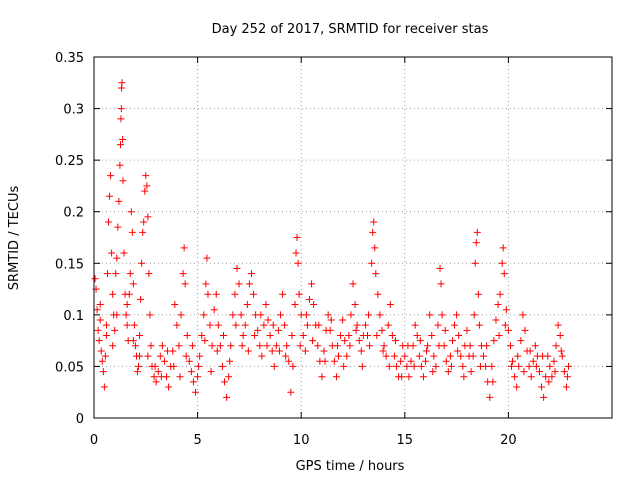 The height and width of the screenshot is (480, 640). What do you see at coordinates (405, 440) in the screenshot?
I see `x-tick-label: 15` at bounding box center [405, 440].